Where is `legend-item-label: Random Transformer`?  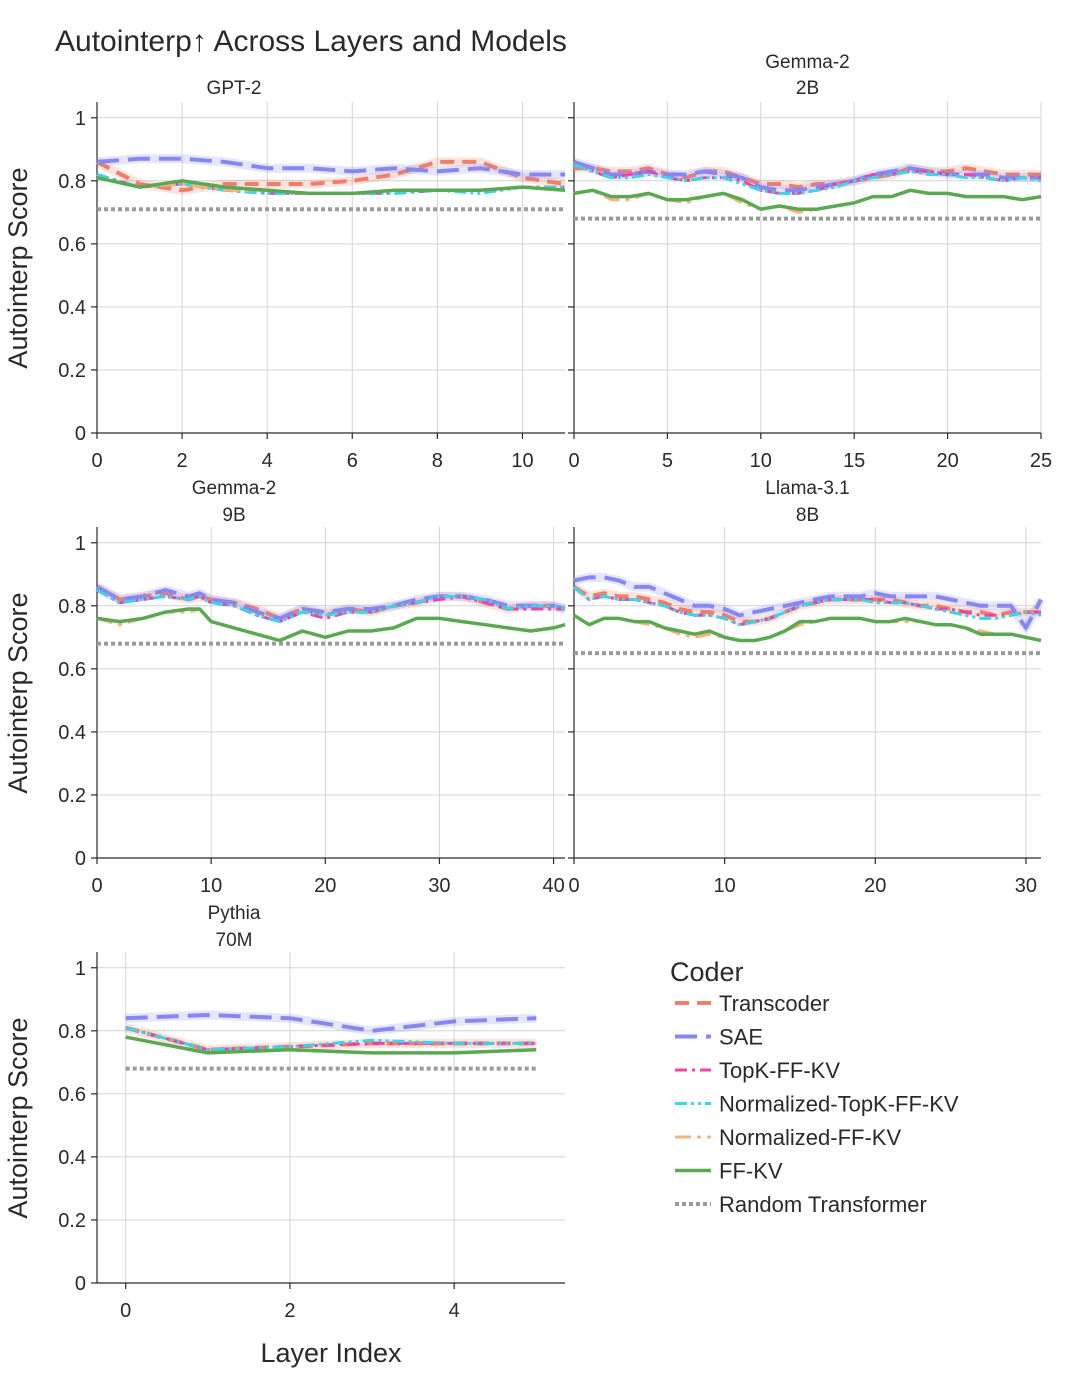
legend-item-label: Random Transformer is located at coordinates (823, 1204).